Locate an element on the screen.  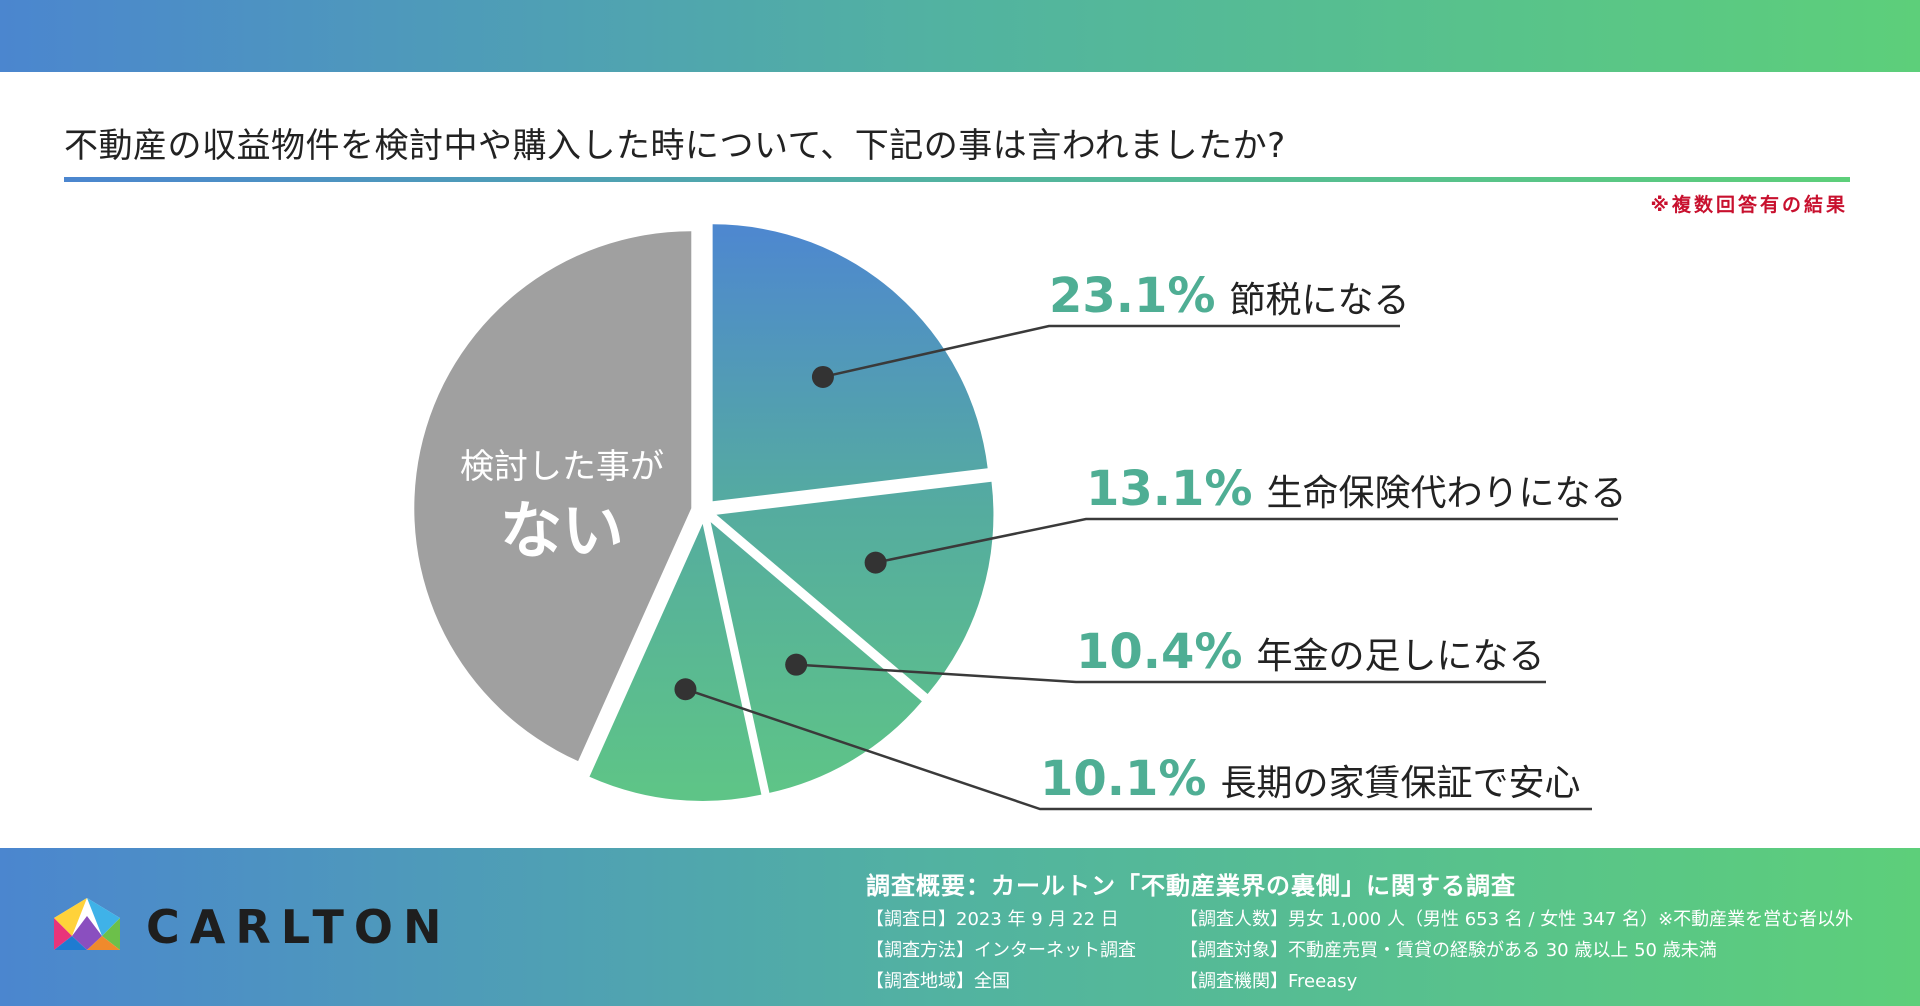
title-underline is located at coordinates (957, 179).